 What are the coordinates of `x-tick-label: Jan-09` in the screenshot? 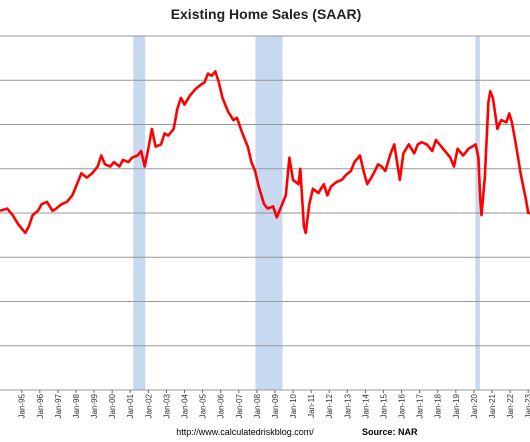 It's located at (275, 405).